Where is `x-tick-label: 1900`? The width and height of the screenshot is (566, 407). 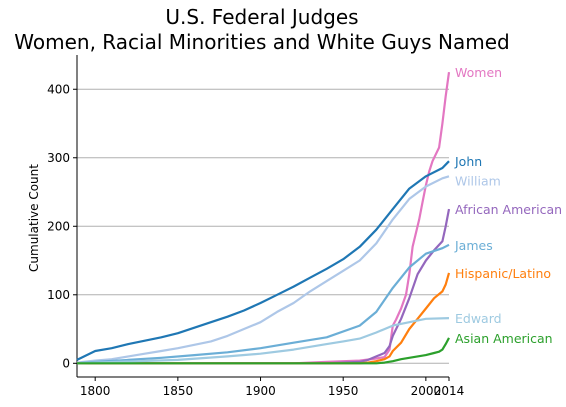 x-tick-label: 1900 is located at coordinates (260, 391).